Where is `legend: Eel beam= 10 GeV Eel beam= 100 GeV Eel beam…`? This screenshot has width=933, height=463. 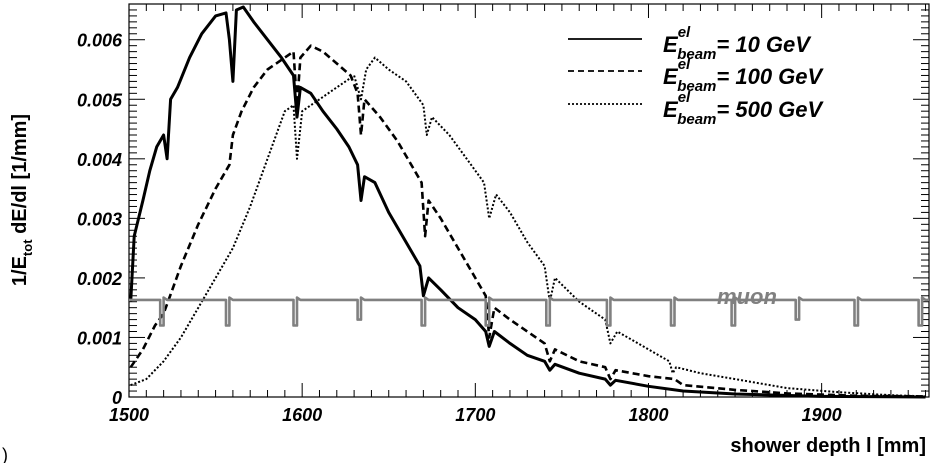 legend: Eel beam= 10 GeV Eel beam= 100 GeV Eel beam… is located at coordinates (696, 76).